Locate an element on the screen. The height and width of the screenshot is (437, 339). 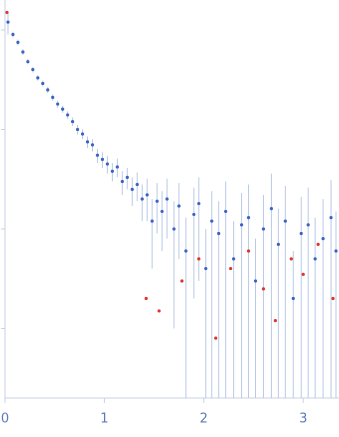
x-tick-label: 3 is located at coordinates (303, 419).